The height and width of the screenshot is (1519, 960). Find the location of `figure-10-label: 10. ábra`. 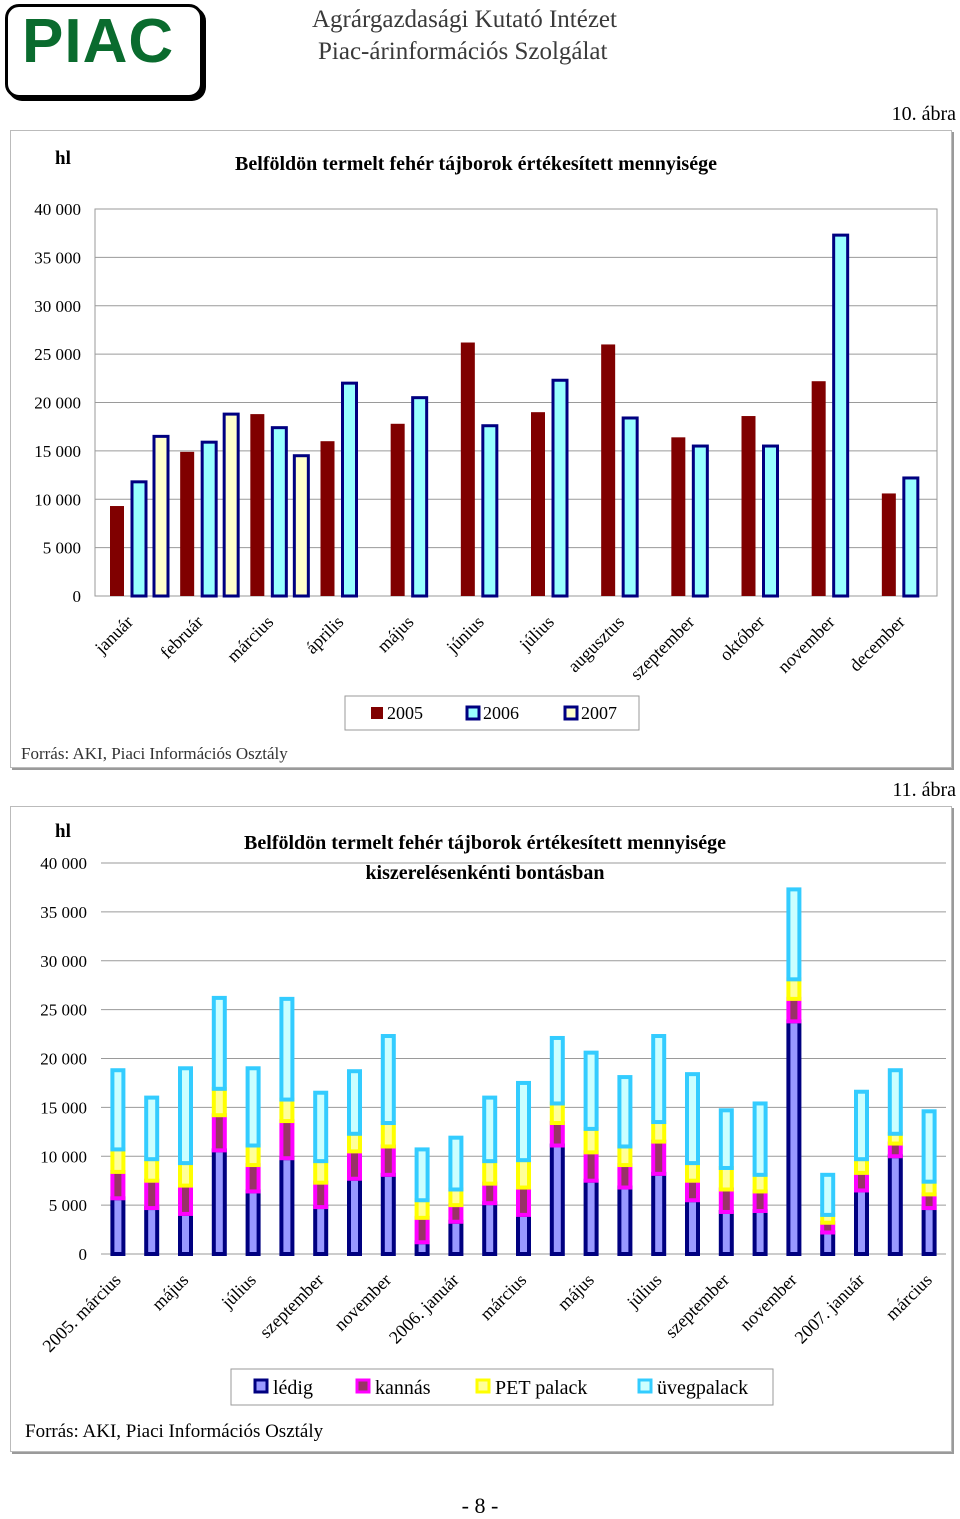

figure-10-label: 10. ábra is located at coordinates (923, 114).